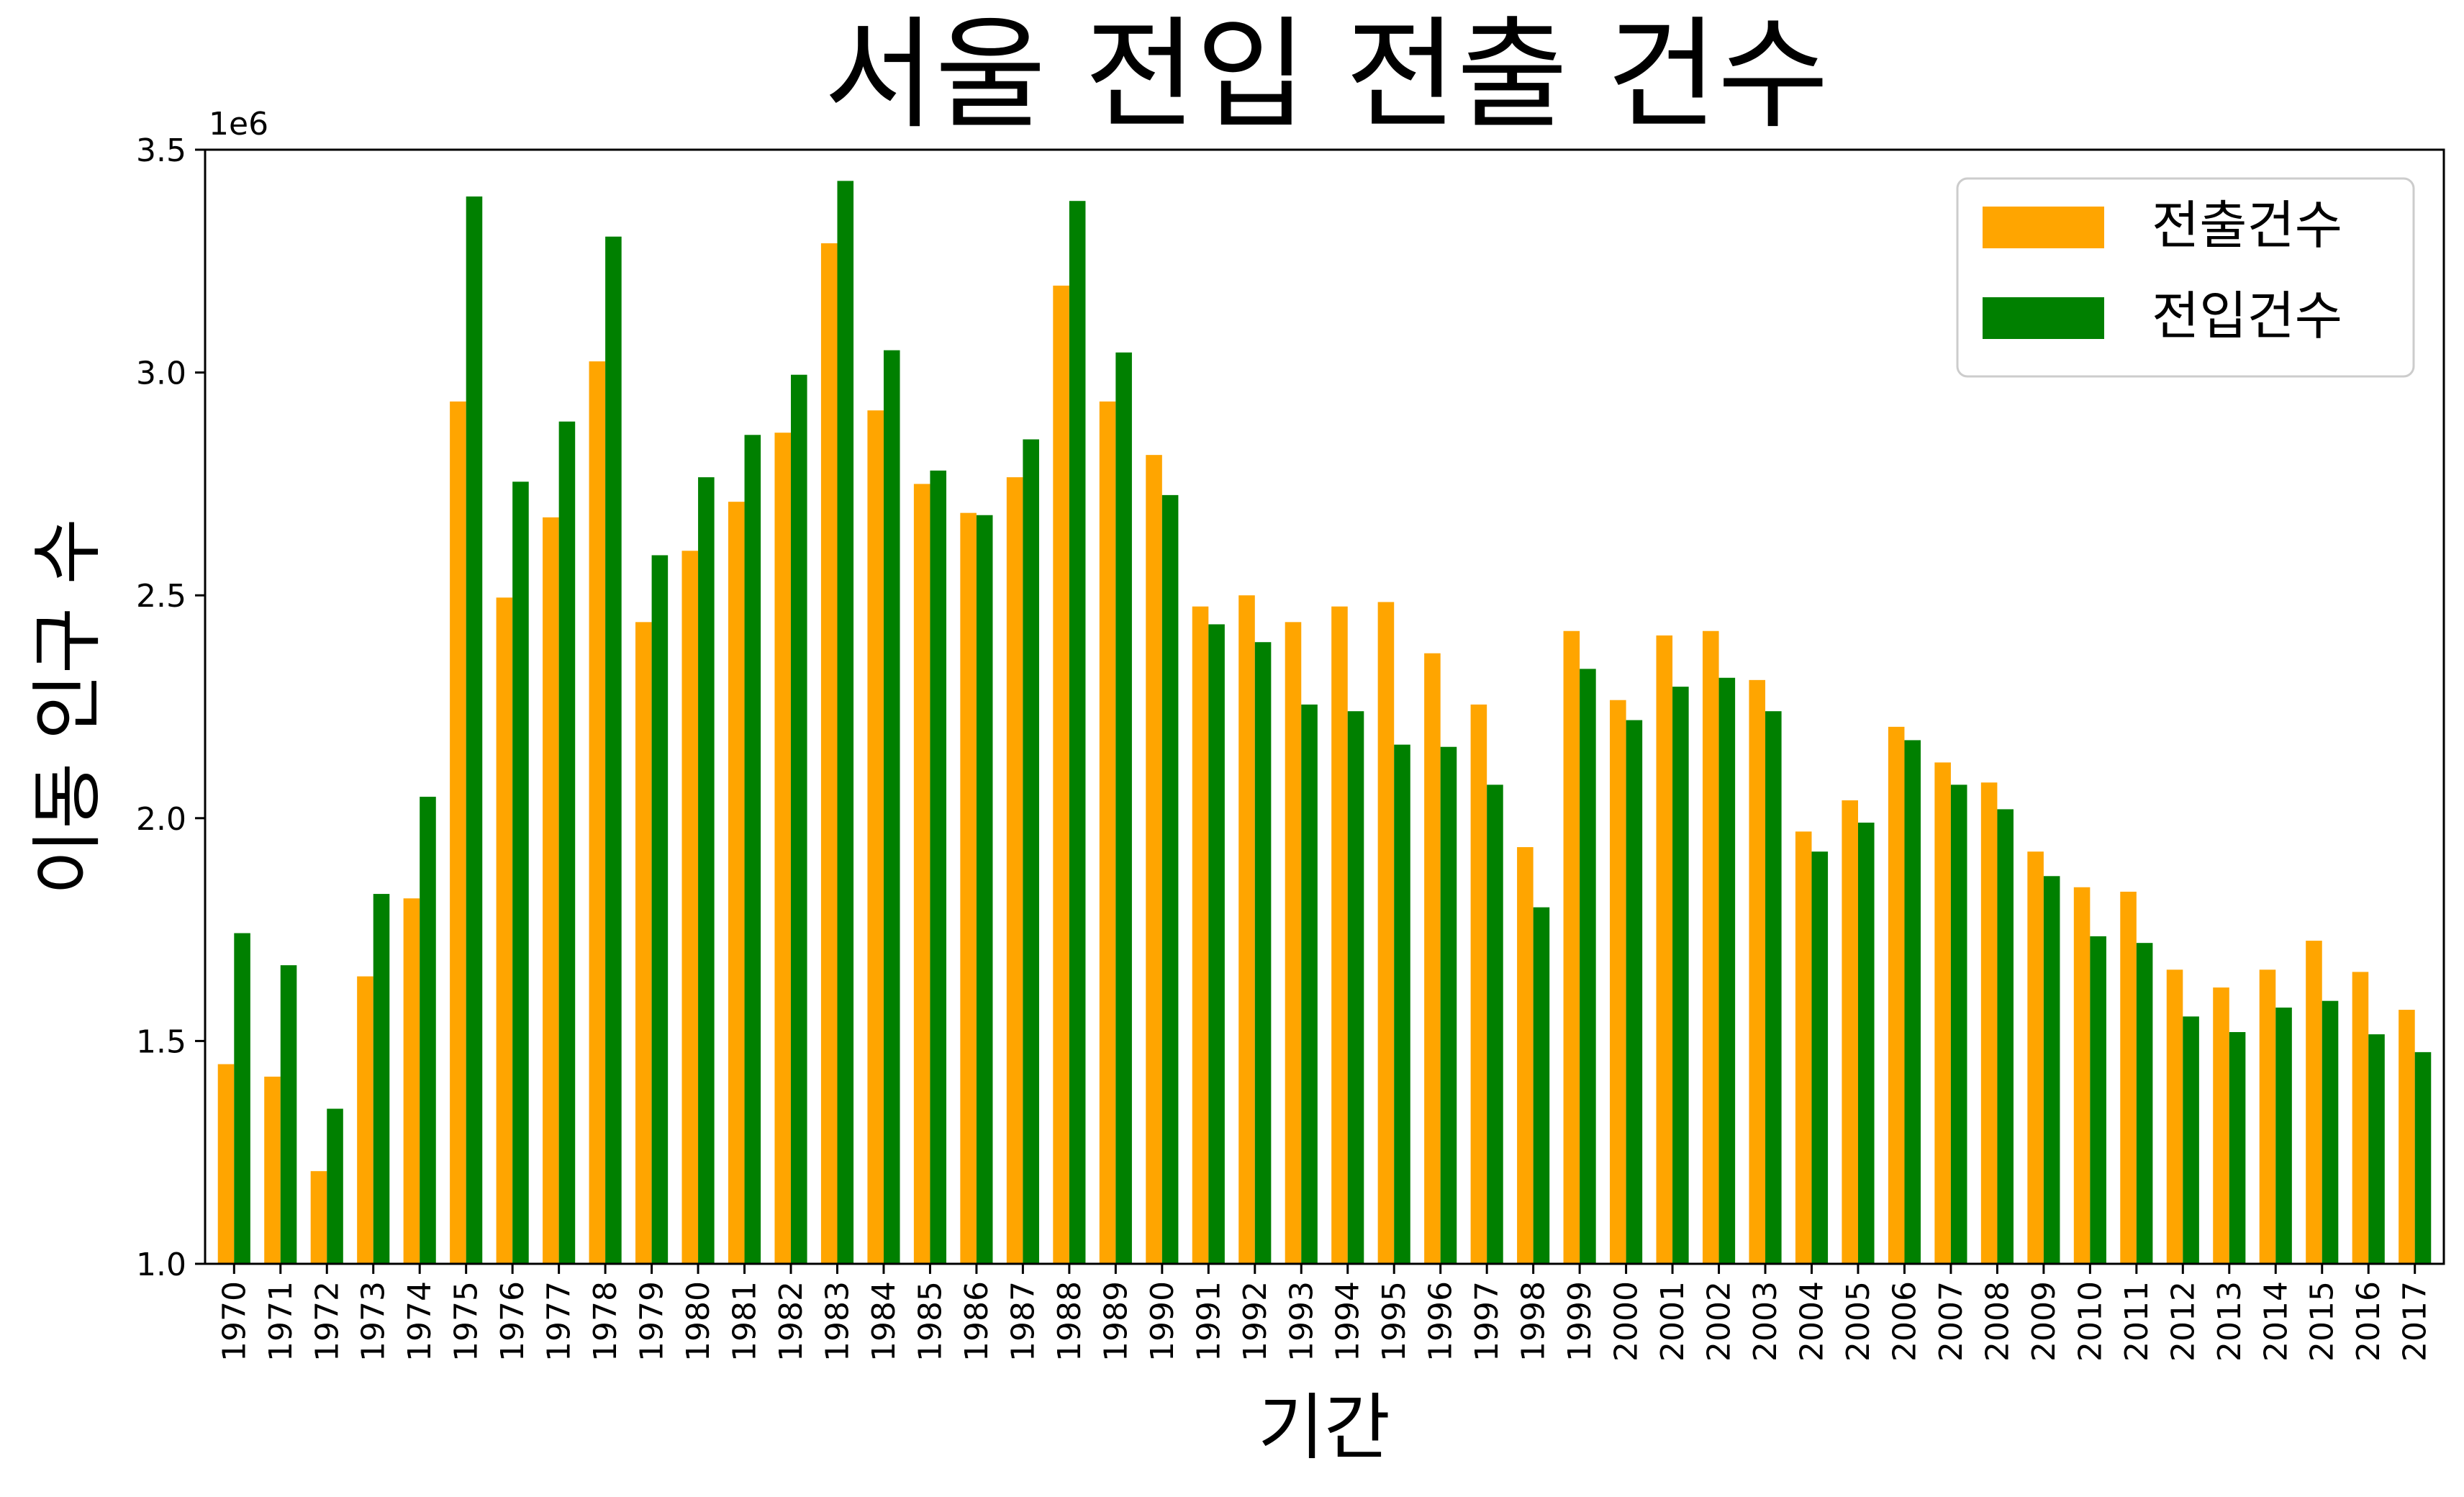  What do you see at coordinates (2183, 1321) in the screenshot?
I see `x-tick-label: 2012` at bounding box center [2183, 1321].